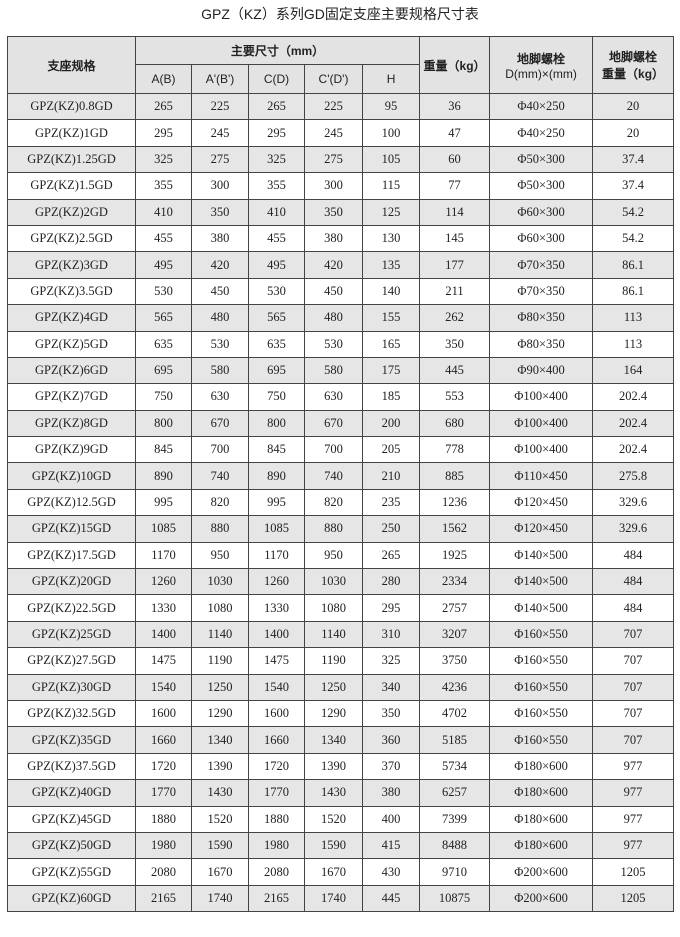 Image resolution: width=680 pixels, height=937 pixels. Describe the element at coordinates (541, 845) in the screenshot. I see `cell-anchor-bolt: Φ180×600` at that location.